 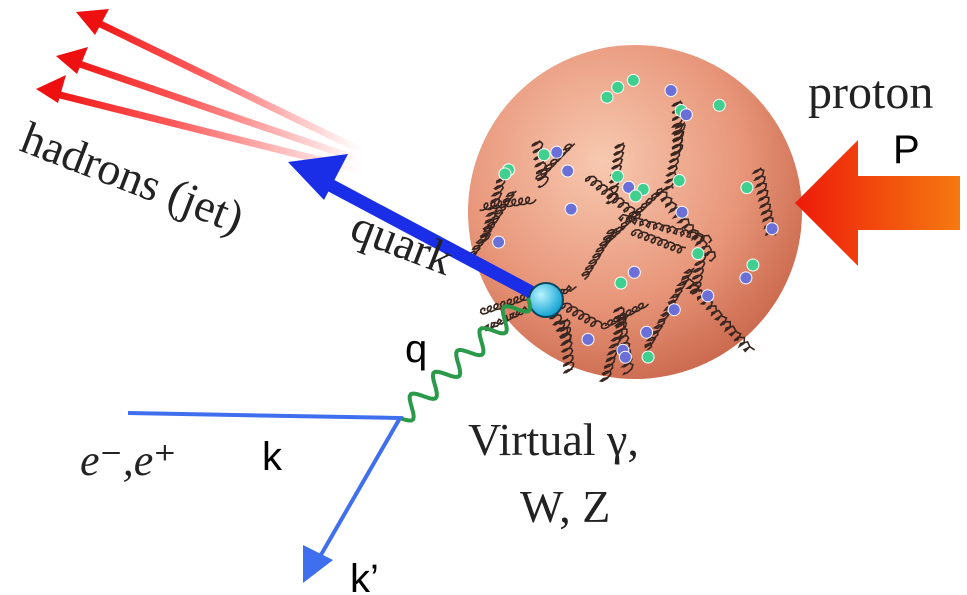 I want to click on quark-label: quark, so click(x=402, y=242).